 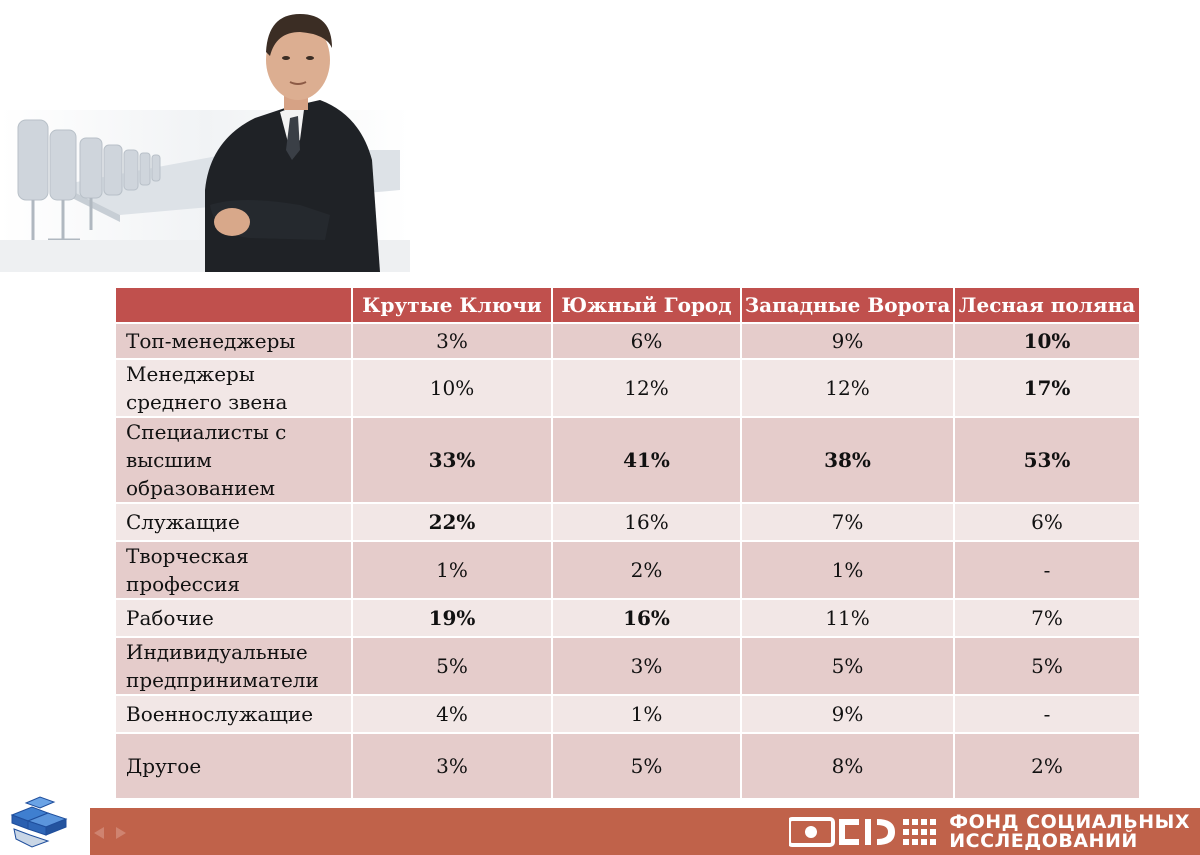 What do you see at coordinates (41, 821) in the screenshot?
I see `puzzle-icon` at bounding box center [41, 821].